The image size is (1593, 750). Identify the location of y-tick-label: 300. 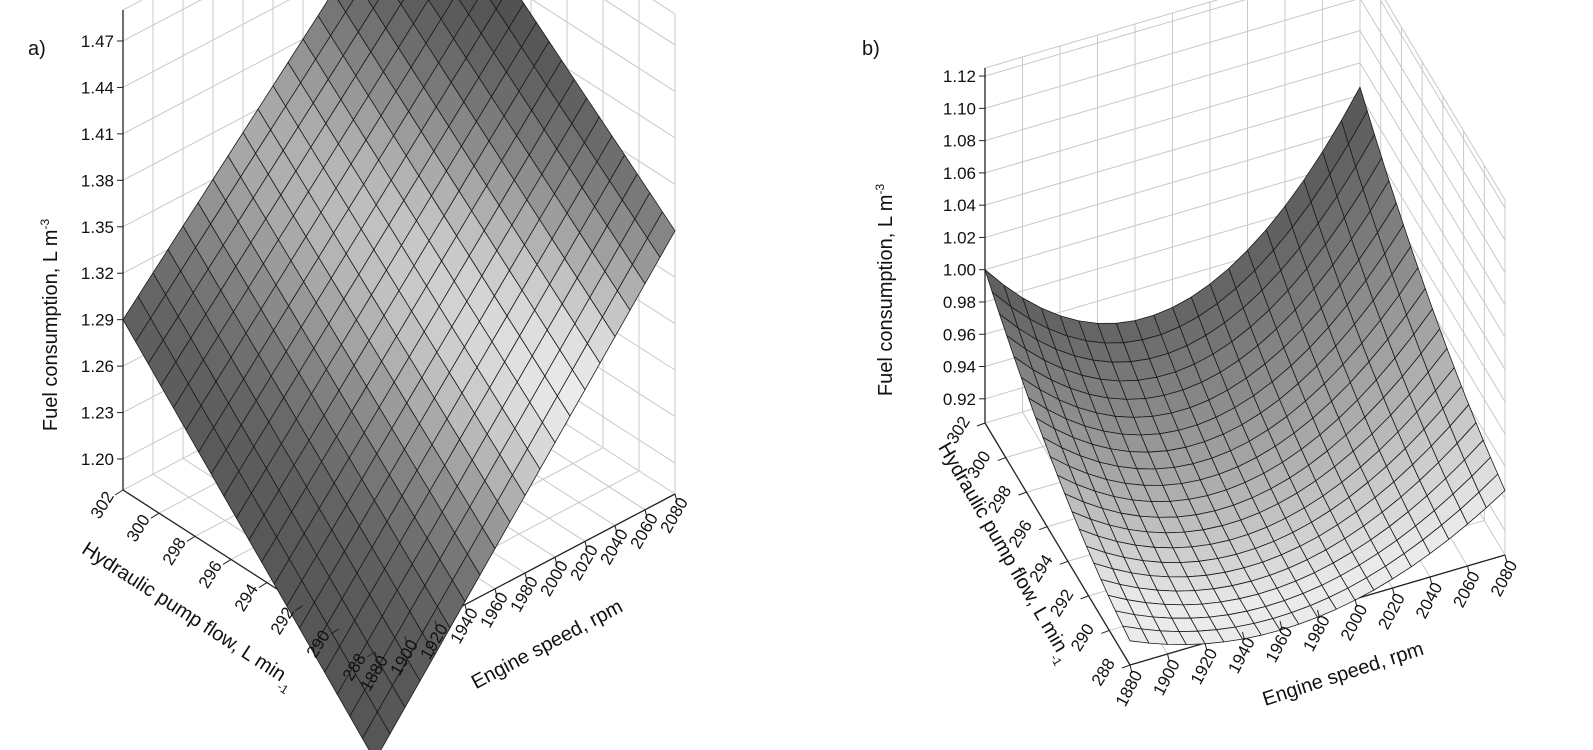
(138, 528).